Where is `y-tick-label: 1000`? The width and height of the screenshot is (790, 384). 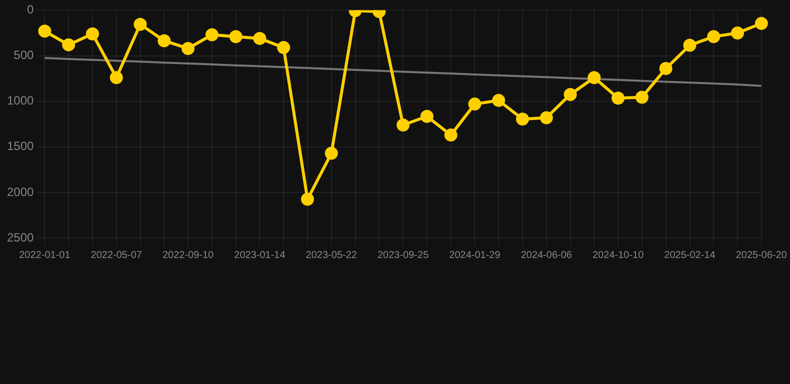
y-tick-label: 1000 is located at coordinates (20, 101).